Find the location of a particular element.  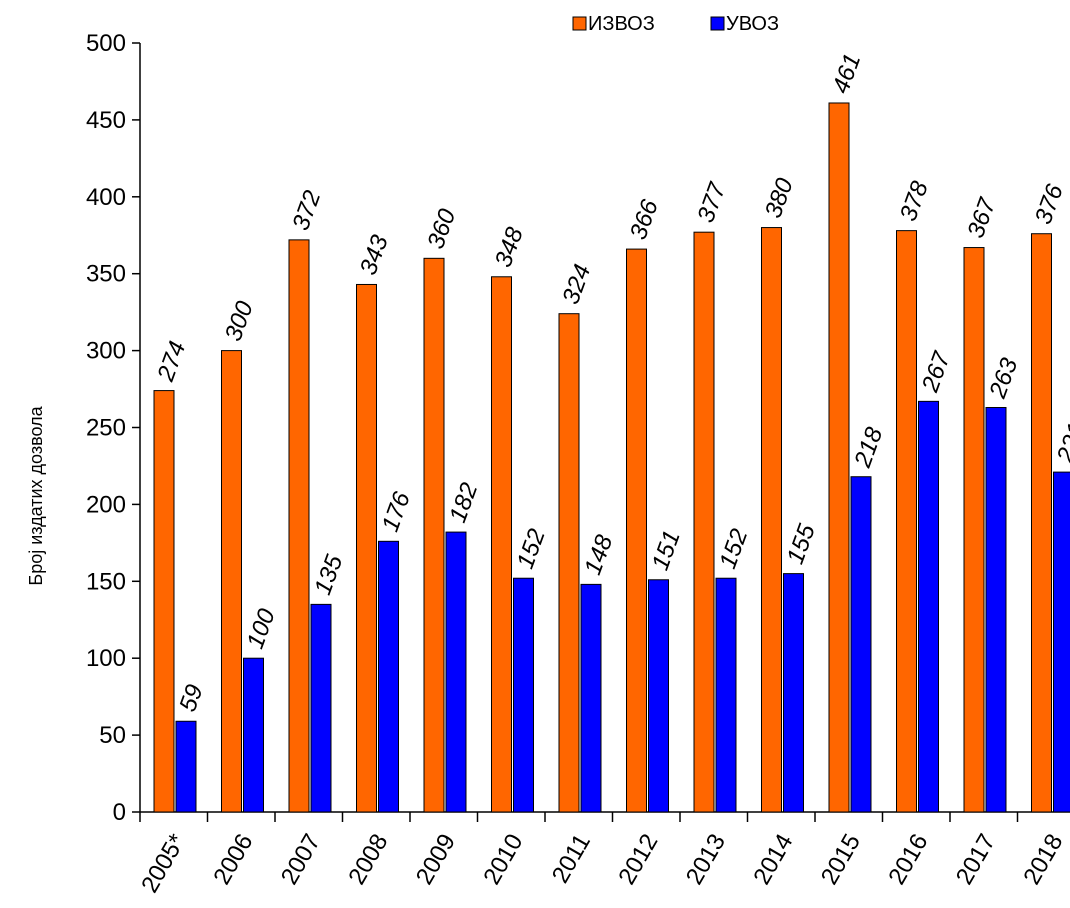

x-tick-label: 2008 is located at coordinates (368, 860).